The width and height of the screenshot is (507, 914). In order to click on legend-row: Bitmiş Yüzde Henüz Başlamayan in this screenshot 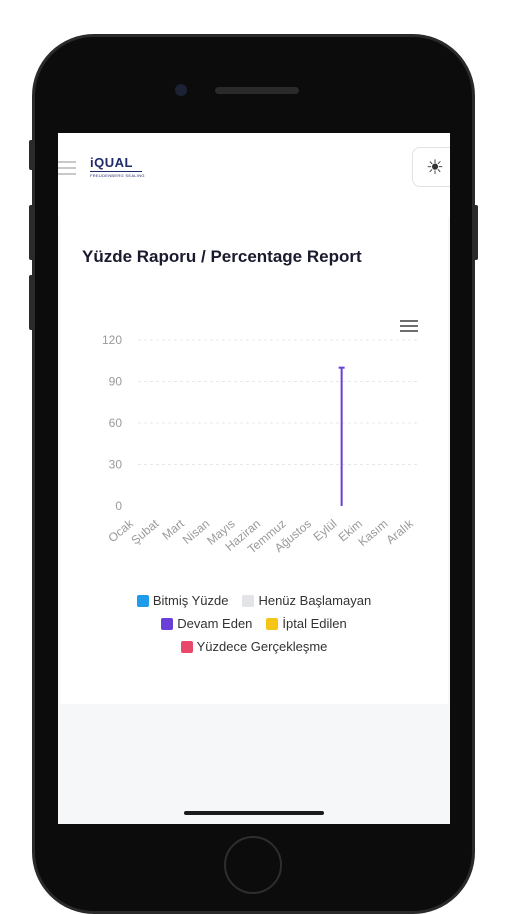, I will do `click(254, 600)`.